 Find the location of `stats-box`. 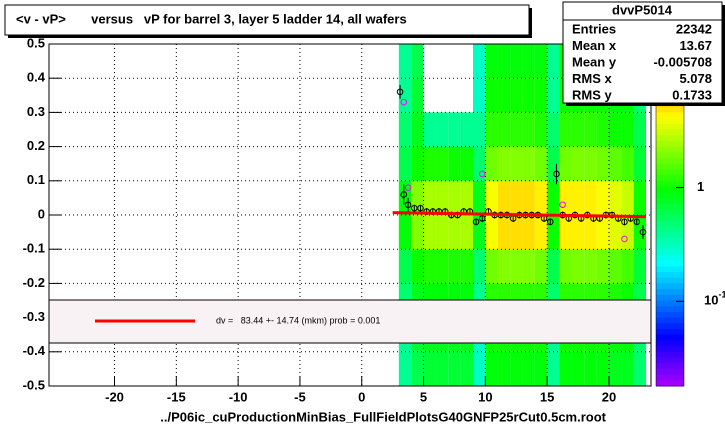

stats-box is located at coordinates (642, 52).